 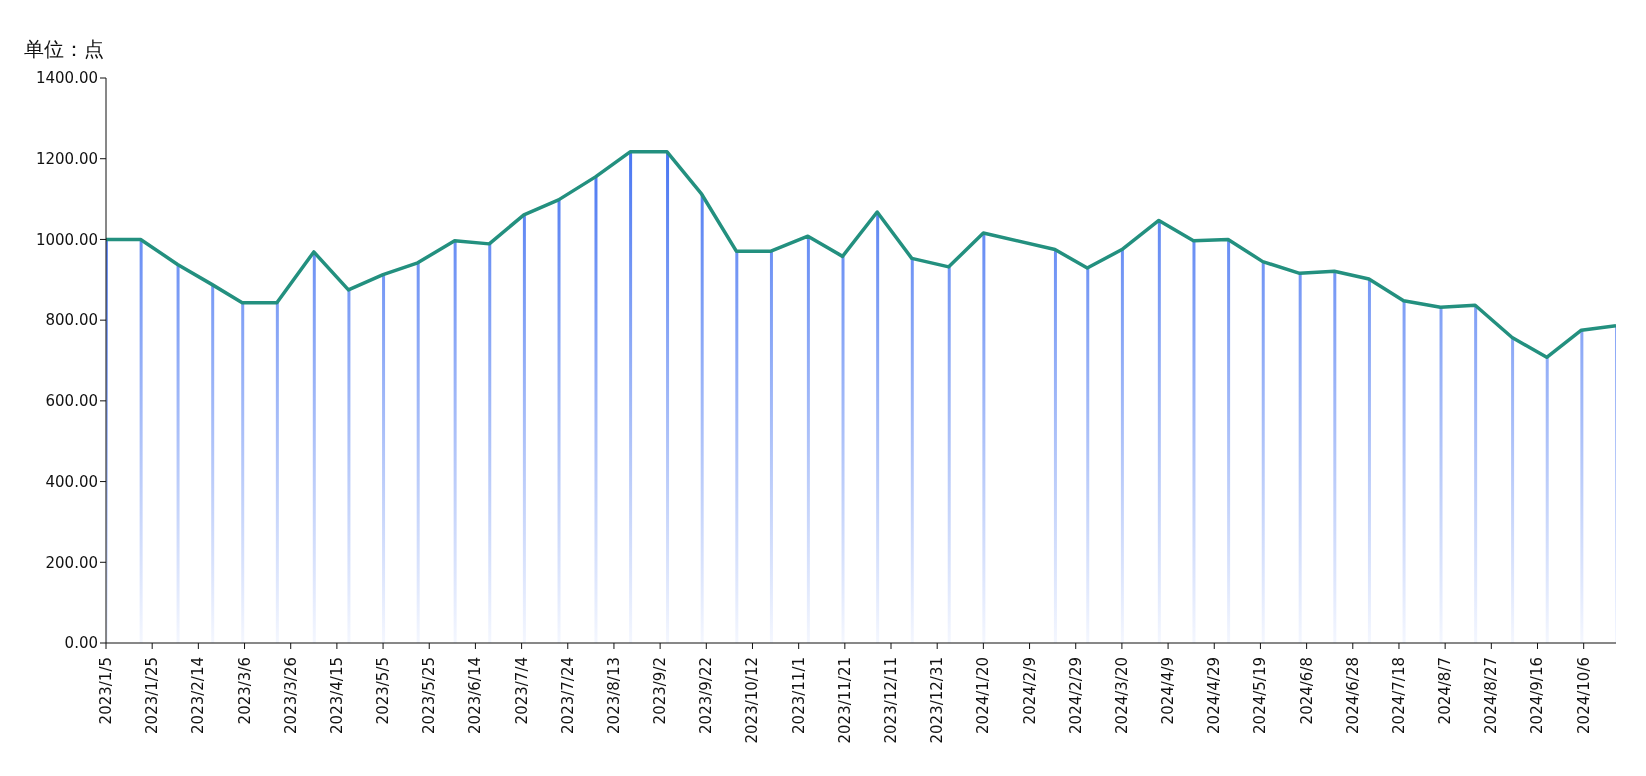 What do you see at coordinates (613, 695) in the screenshot?
I see `x-tick-label: 2023/8/13` at bounding box center [613, 695].